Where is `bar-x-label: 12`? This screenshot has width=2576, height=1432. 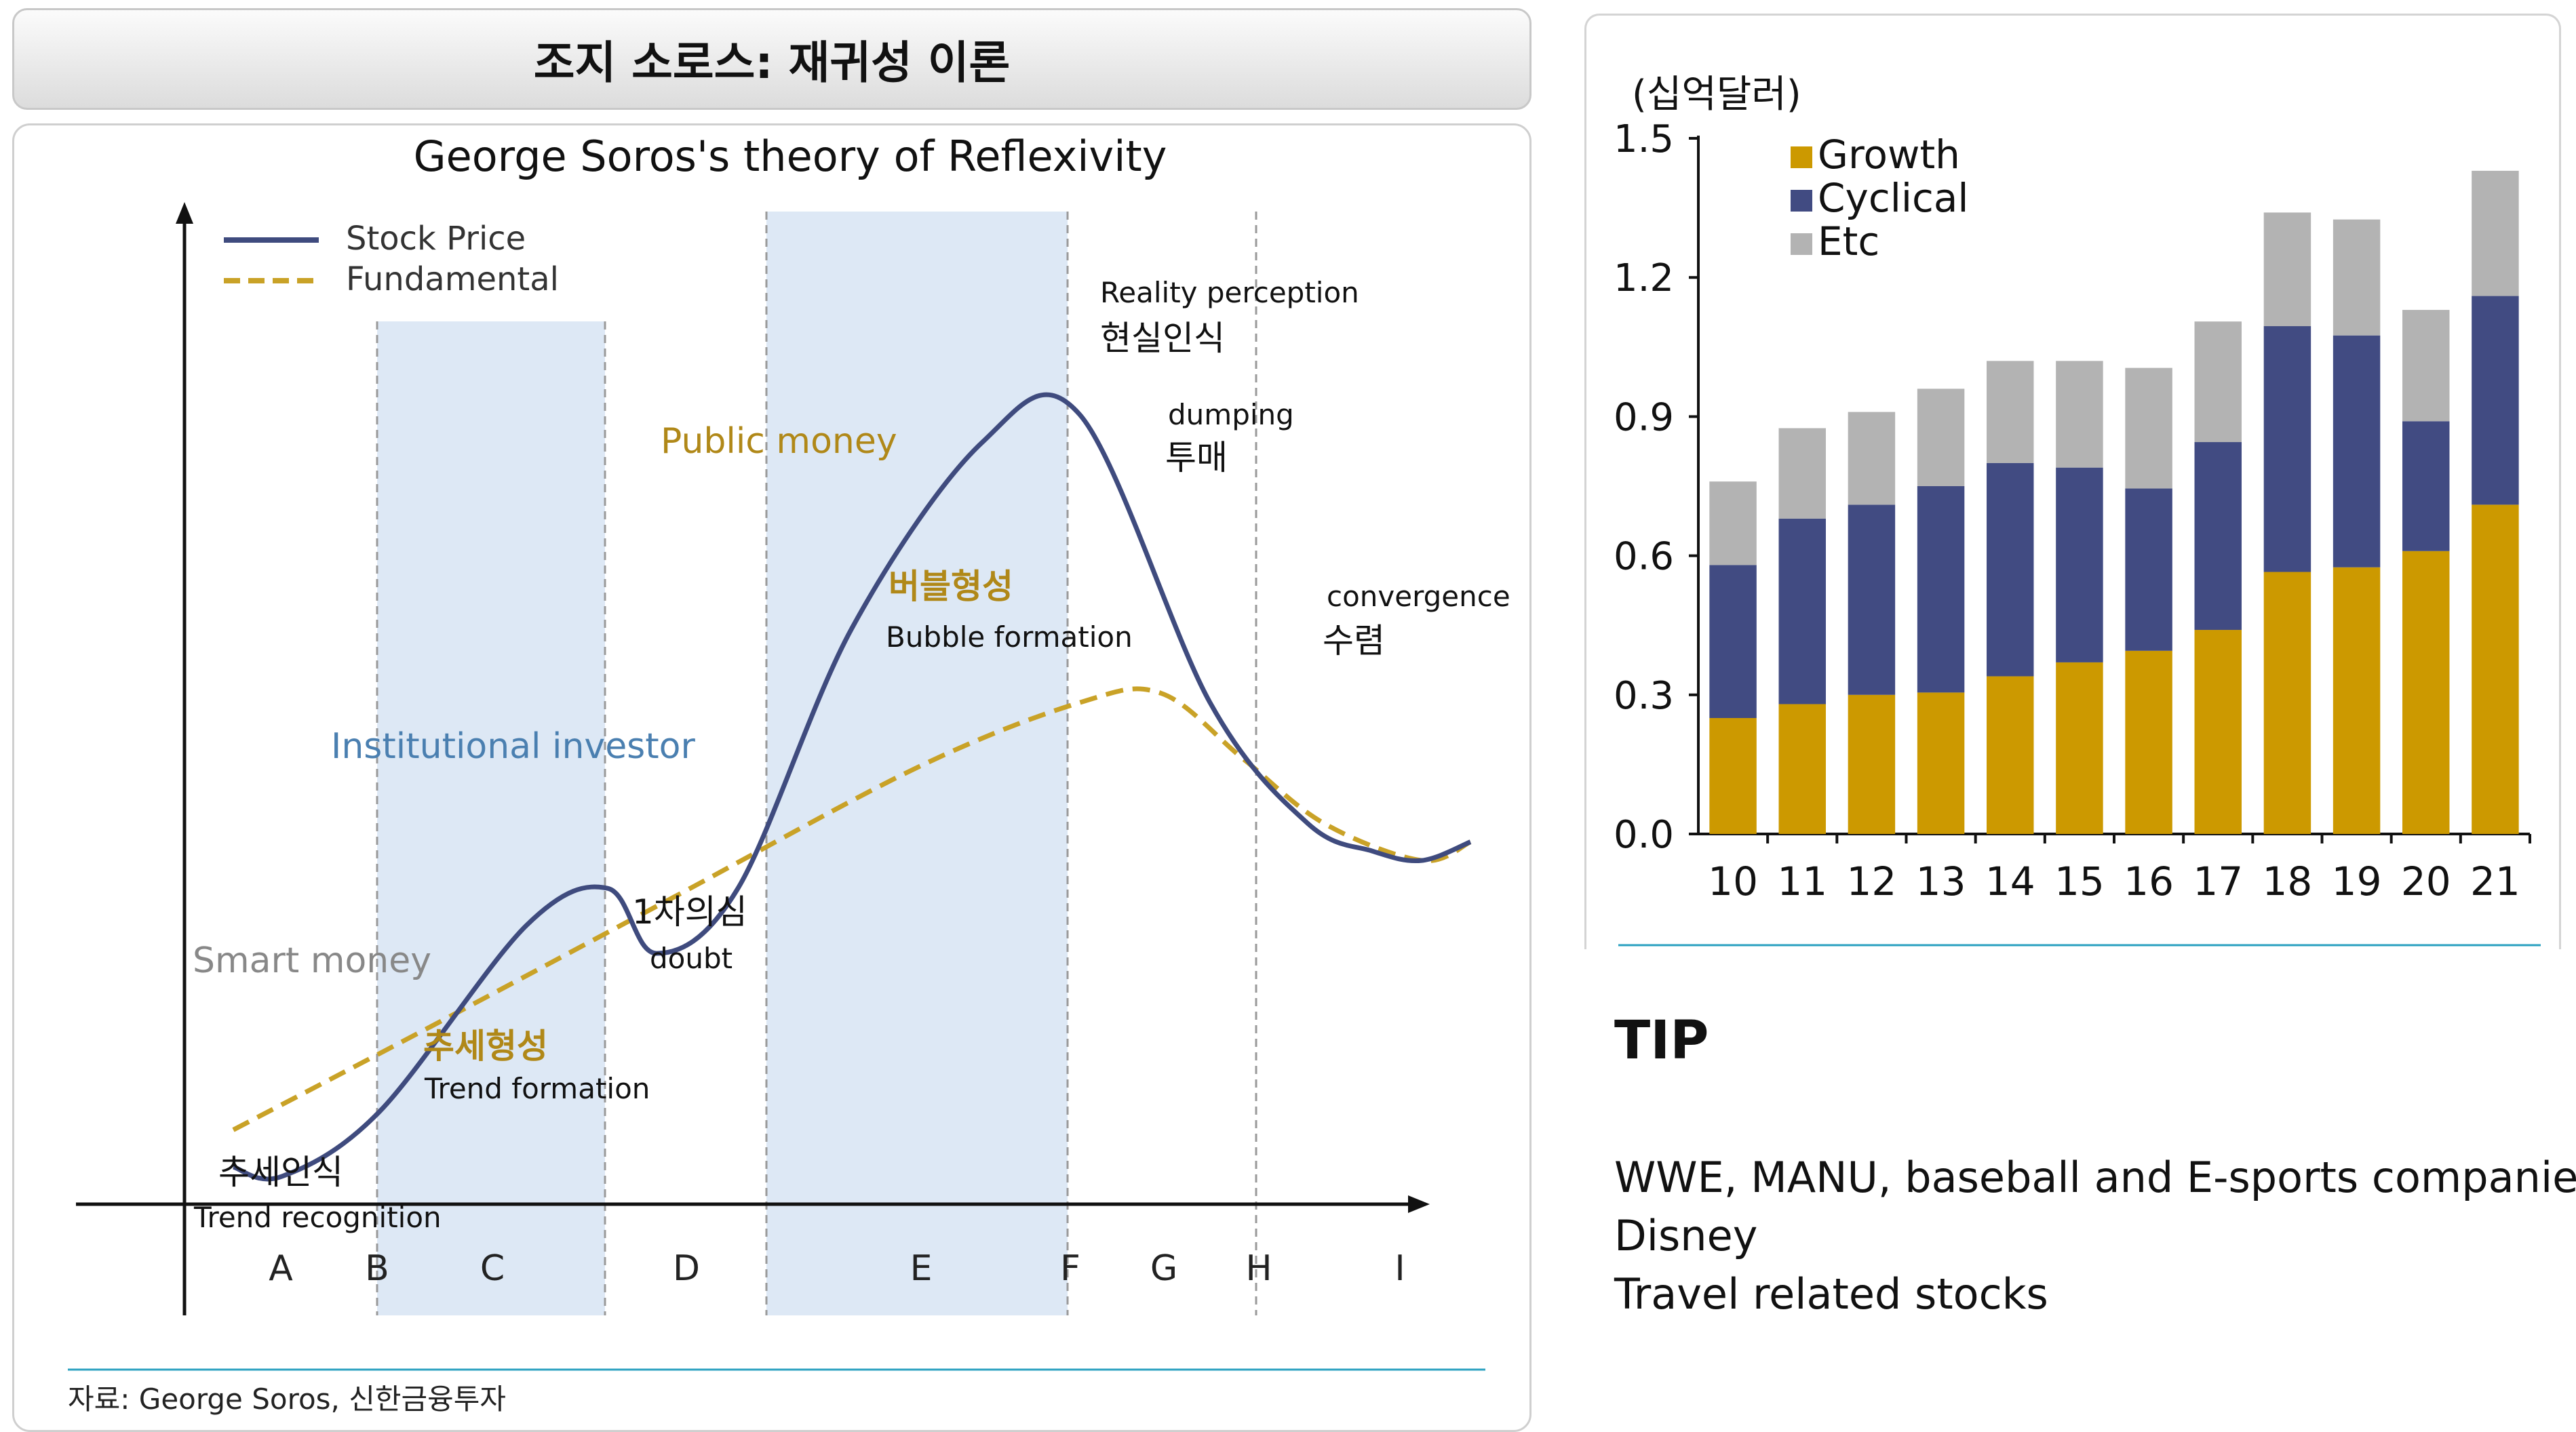 bar-x-label: 12 is located at coordinates (1872, 881).